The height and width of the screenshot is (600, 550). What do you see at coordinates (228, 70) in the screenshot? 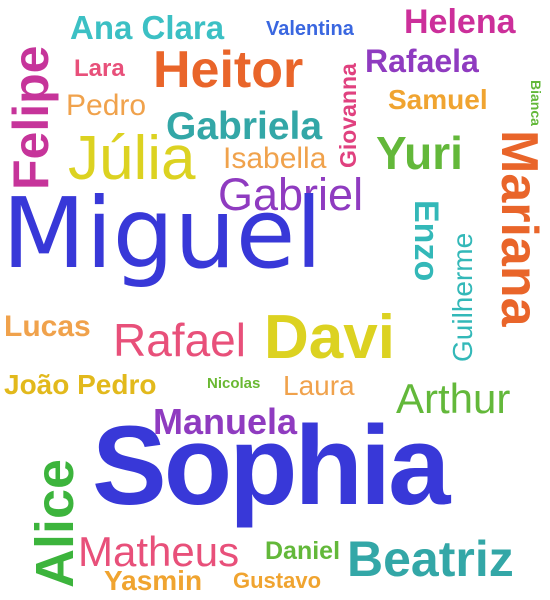
I see `word-heitor: Heitor` at bounding box center [228, 70].